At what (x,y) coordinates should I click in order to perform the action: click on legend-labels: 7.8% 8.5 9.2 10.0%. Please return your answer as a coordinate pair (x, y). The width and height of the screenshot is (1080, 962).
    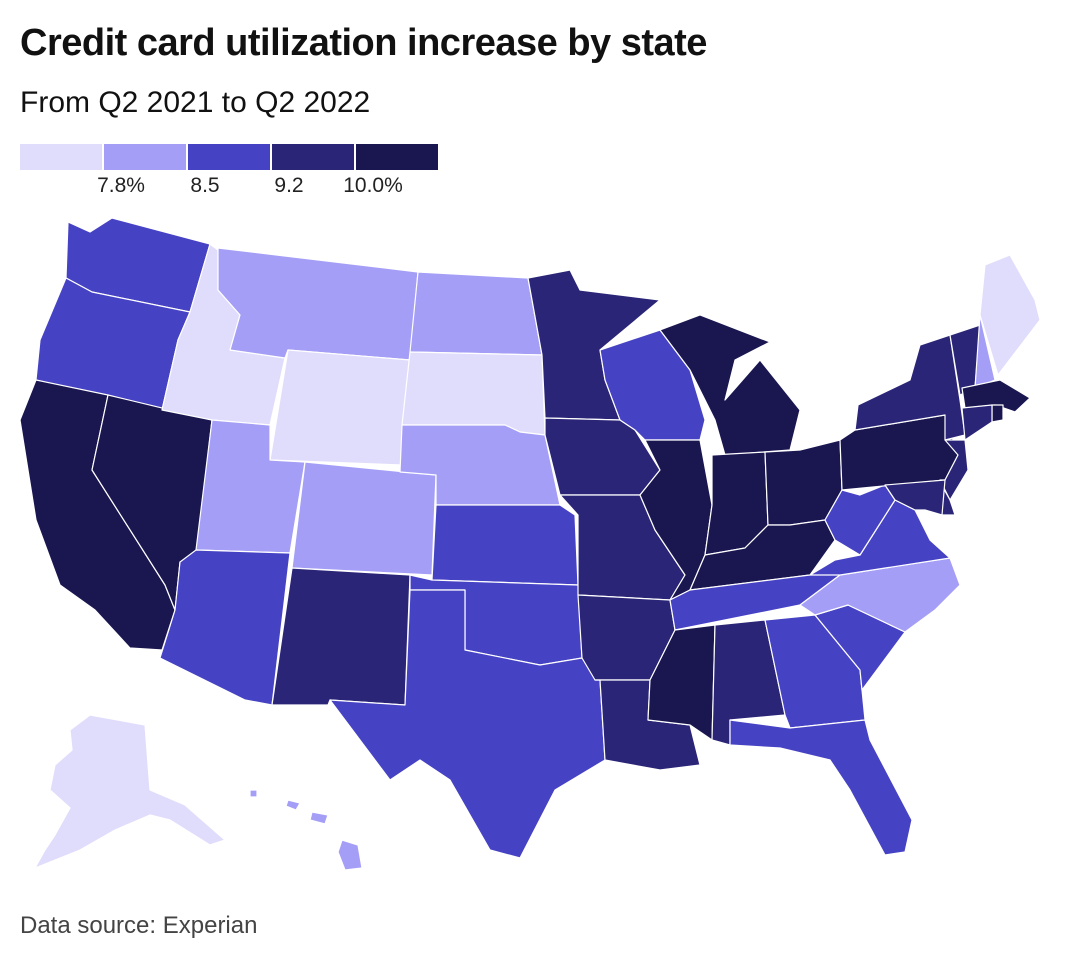
    Looking at the image, I should click on (230, 185).